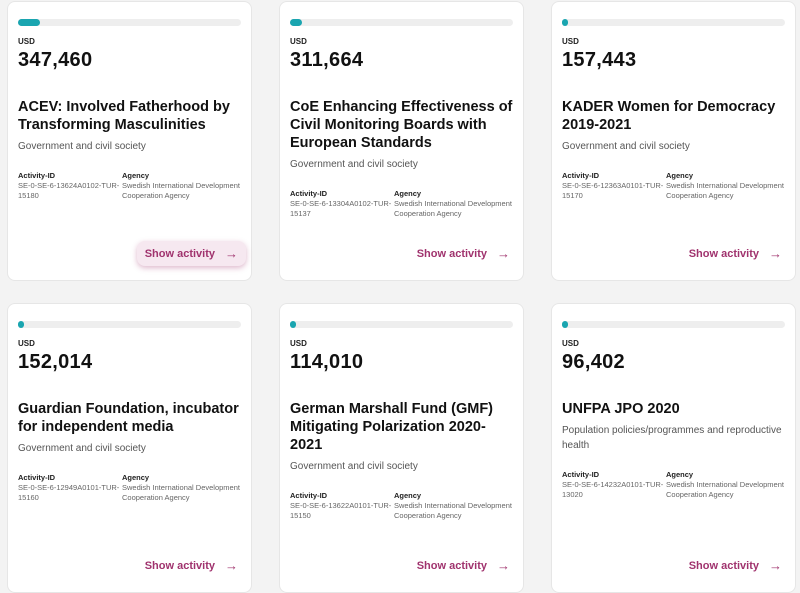 This screenshot has width=800, height=593. What do you see at coordinates (593, 362) in the screenshot?
I see `amount: 96,402` at bounding box center [593, 362].